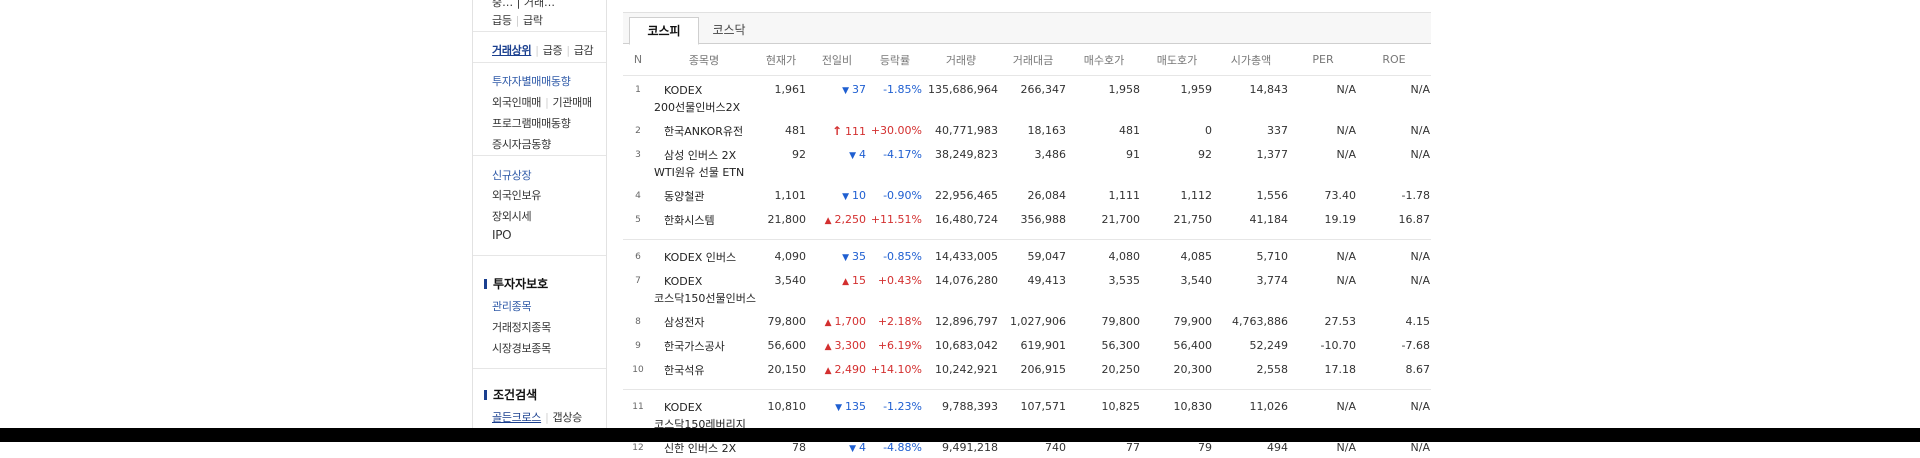  What do you see at coordinates (531, 123) in the screenshot?
I see `sidebar-item-program-trading: 프로그램매매동향` at bounding box center [531, 123].